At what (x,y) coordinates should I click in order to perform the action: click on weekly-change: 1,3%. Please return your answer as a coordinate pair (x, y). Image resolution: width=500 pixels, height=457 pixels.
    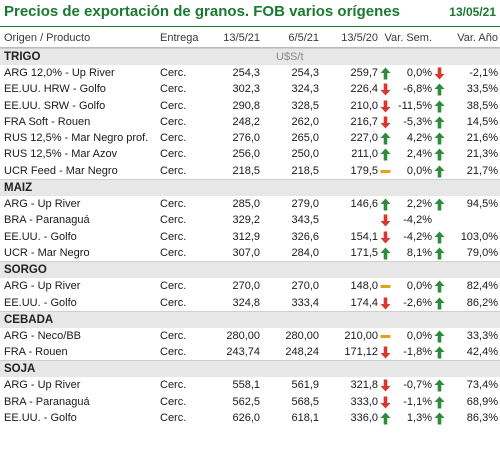
    Looking at the image, I should click on (419, 418).